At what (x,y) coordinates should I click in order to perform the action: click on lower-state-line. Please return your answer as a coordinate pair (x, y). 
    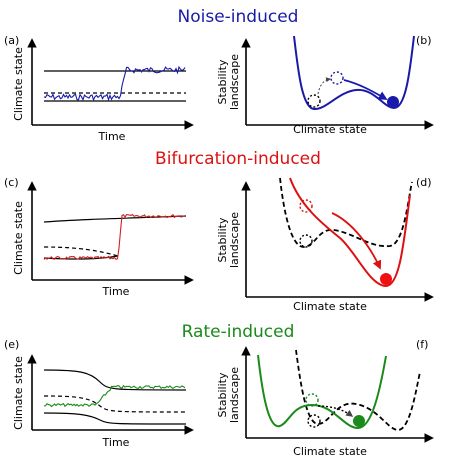
    Looking at the image, I should click on (115, 418).